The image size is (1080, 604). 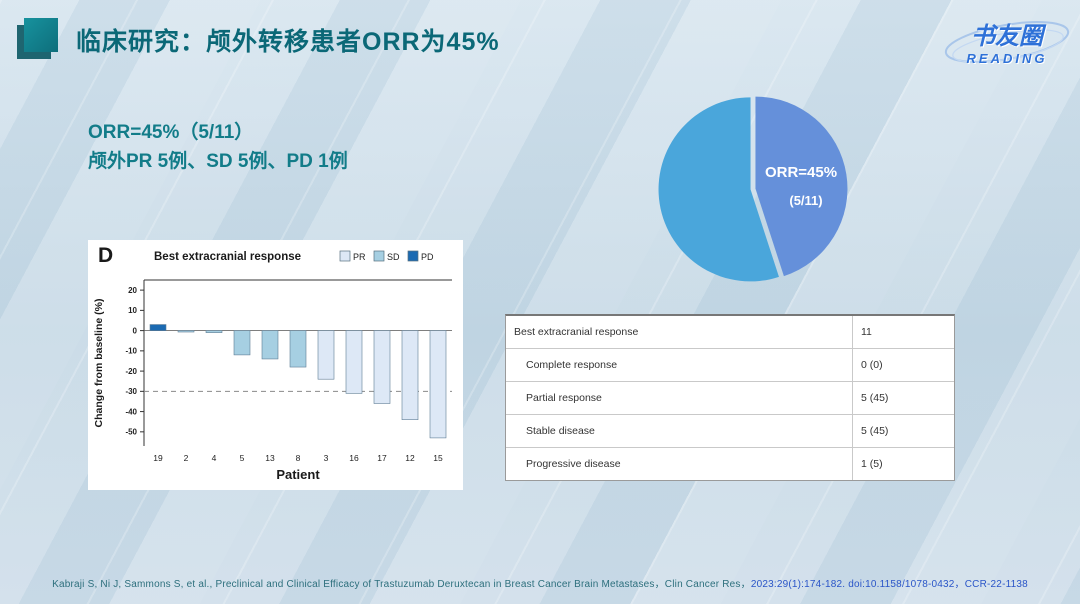 I want to click on svg-text: 4, so click(x=214, y=458).